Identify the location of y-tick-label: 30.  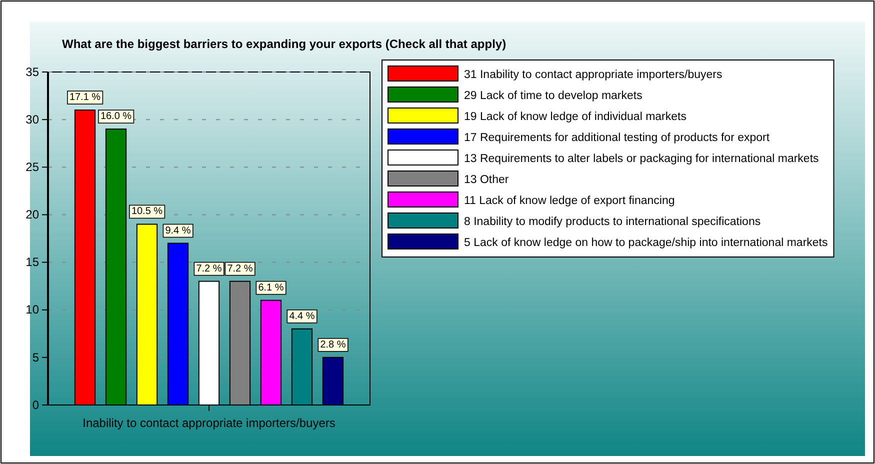
(33, 119).